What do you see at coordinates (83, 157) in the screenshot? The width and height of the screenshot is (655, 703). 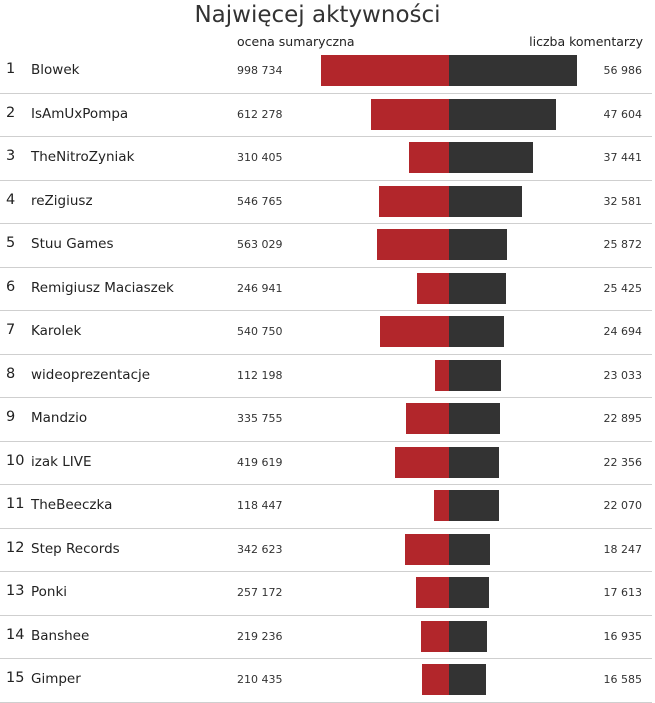 I see `channel-name: TheNitroZyniak` at bounding box center [83, 157].